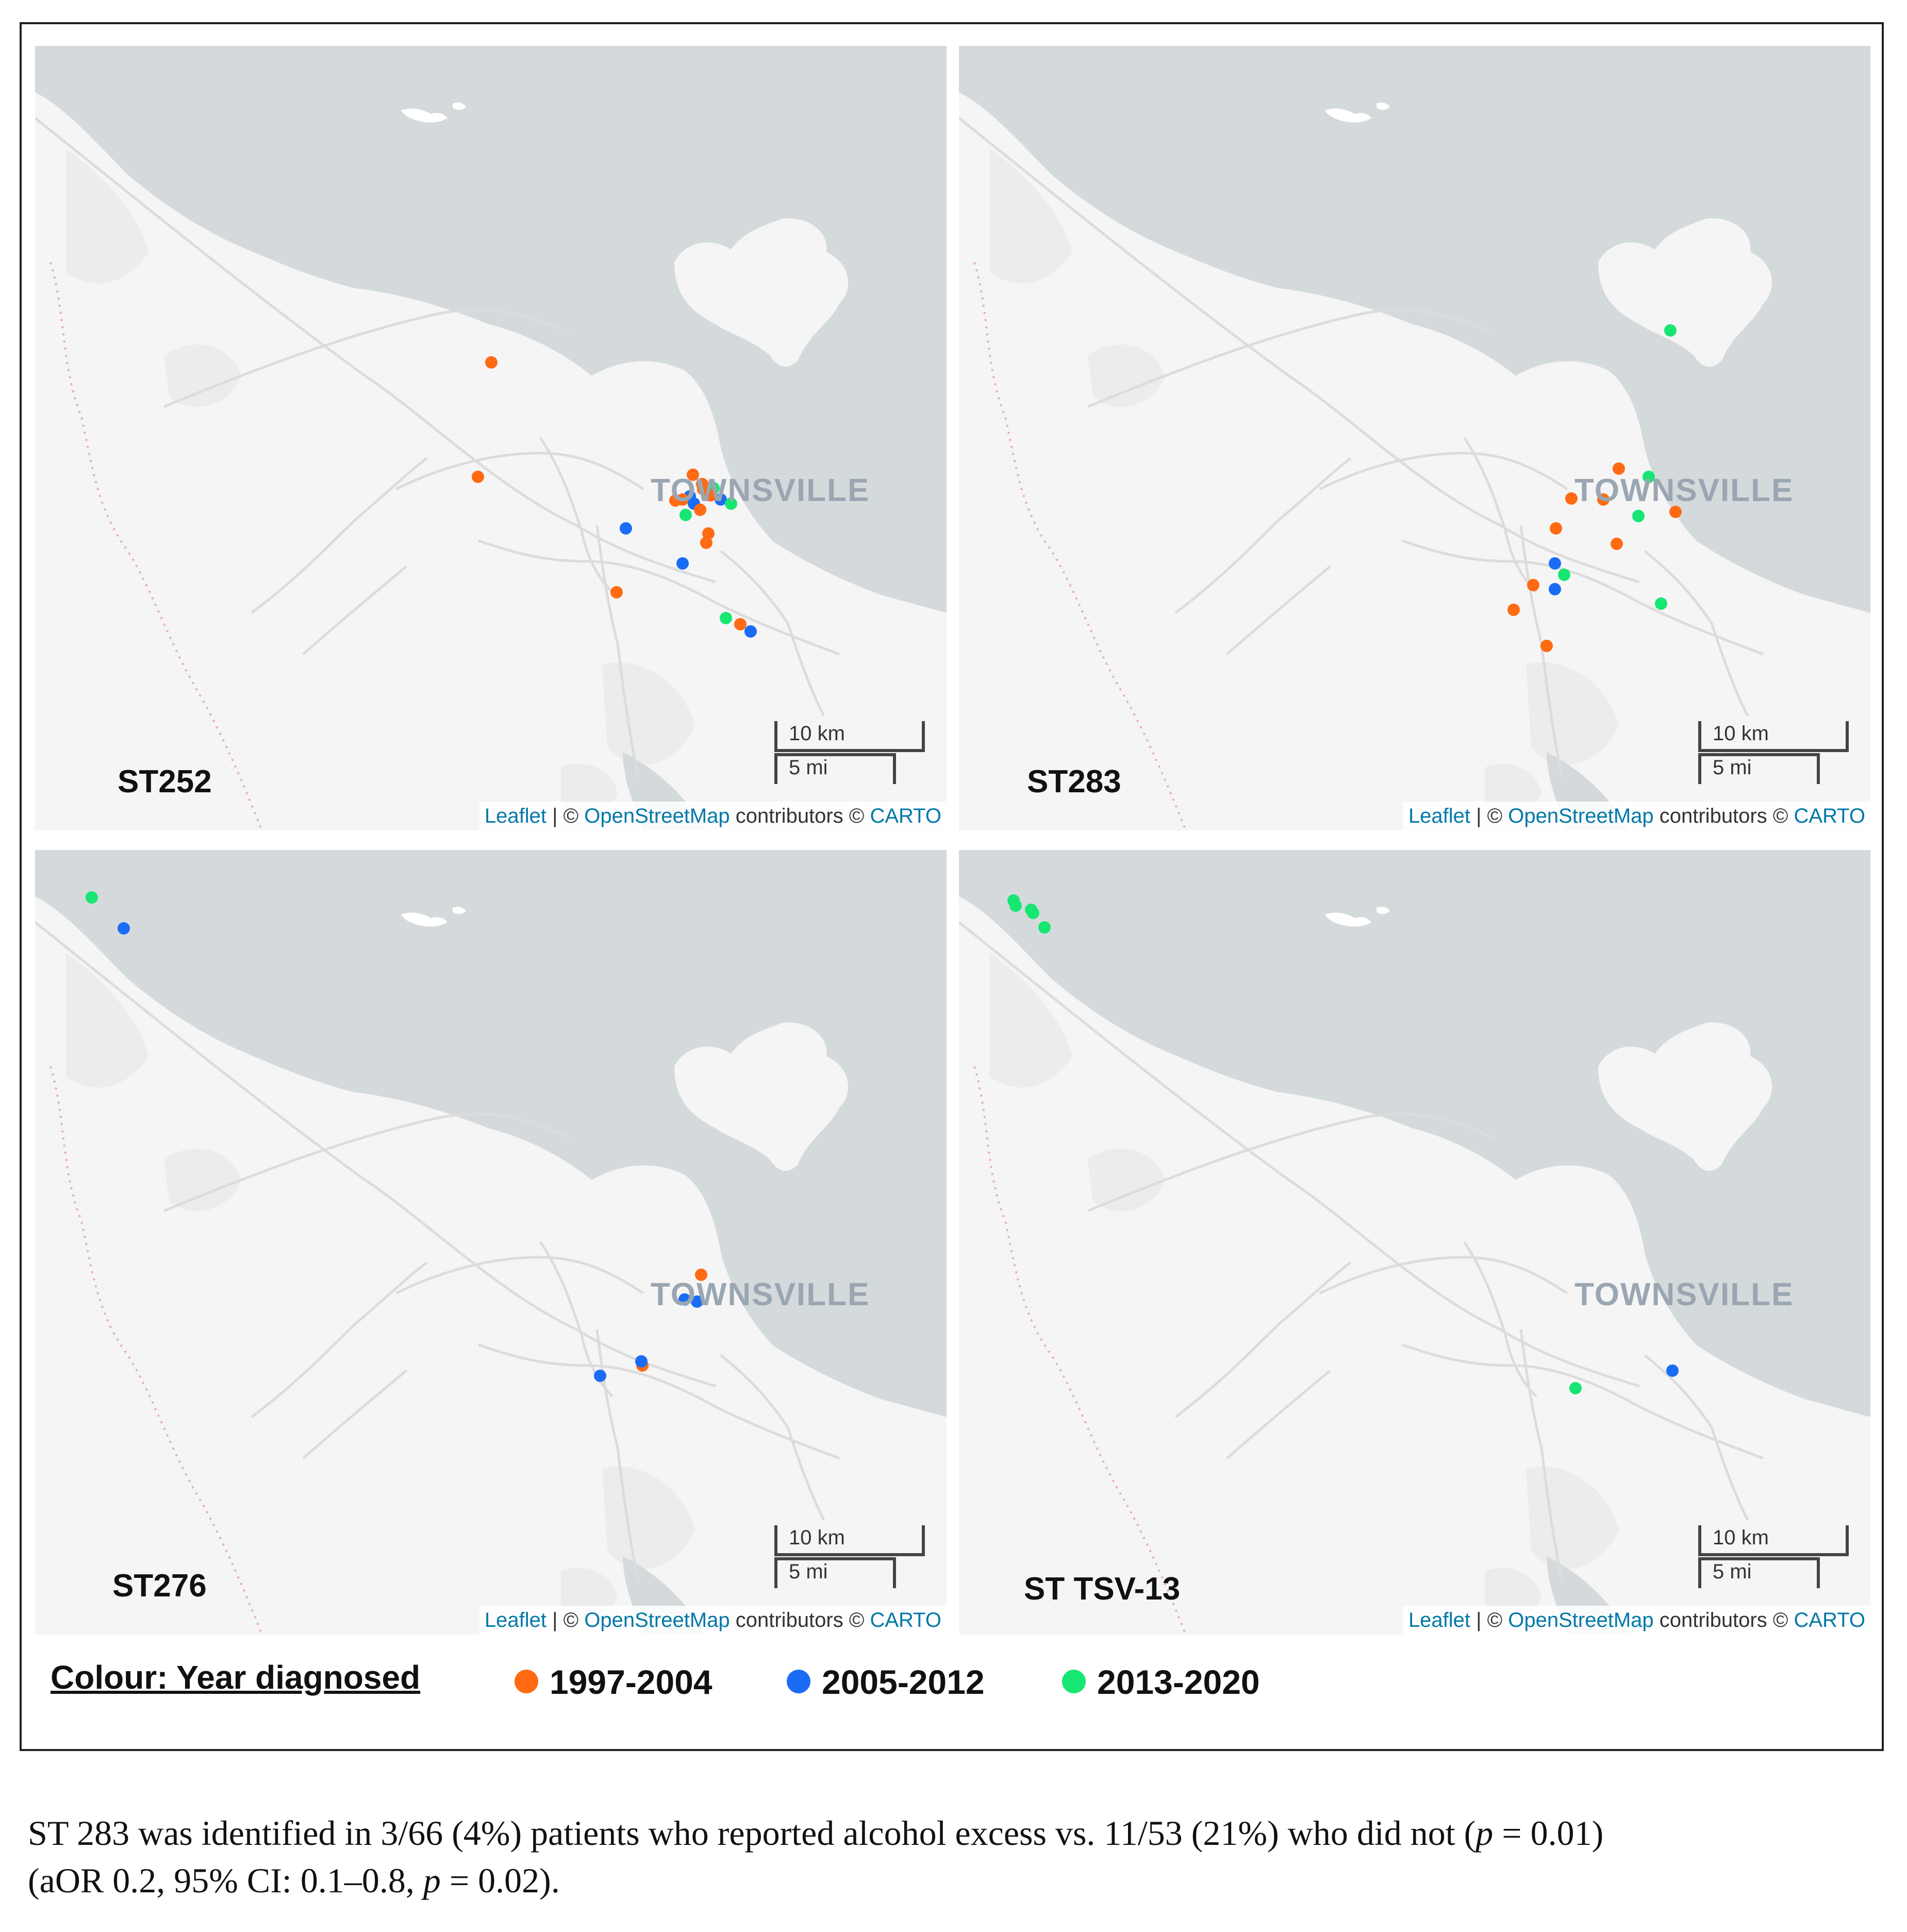 The height and width of the screenshot is (1932, 1907). What do you see at coordinates (956, 1880) in the screenshot?
I see `caption-line-2: (aOR 0.2, 95% CI: 0.1–0.8, p = 0.02).` at bounding box center [956, 1880].